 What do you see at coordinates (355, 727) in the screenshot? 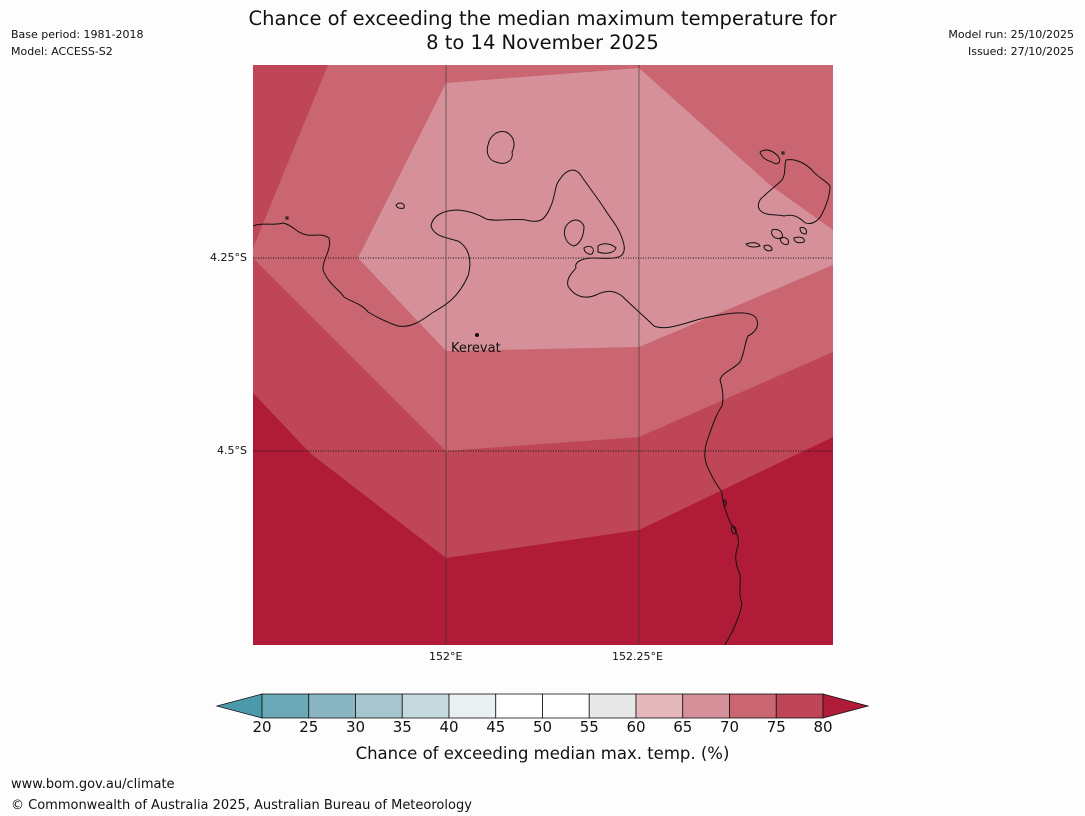
I see `colorbar-tick-label: 30` at bounding box center [355, 727].